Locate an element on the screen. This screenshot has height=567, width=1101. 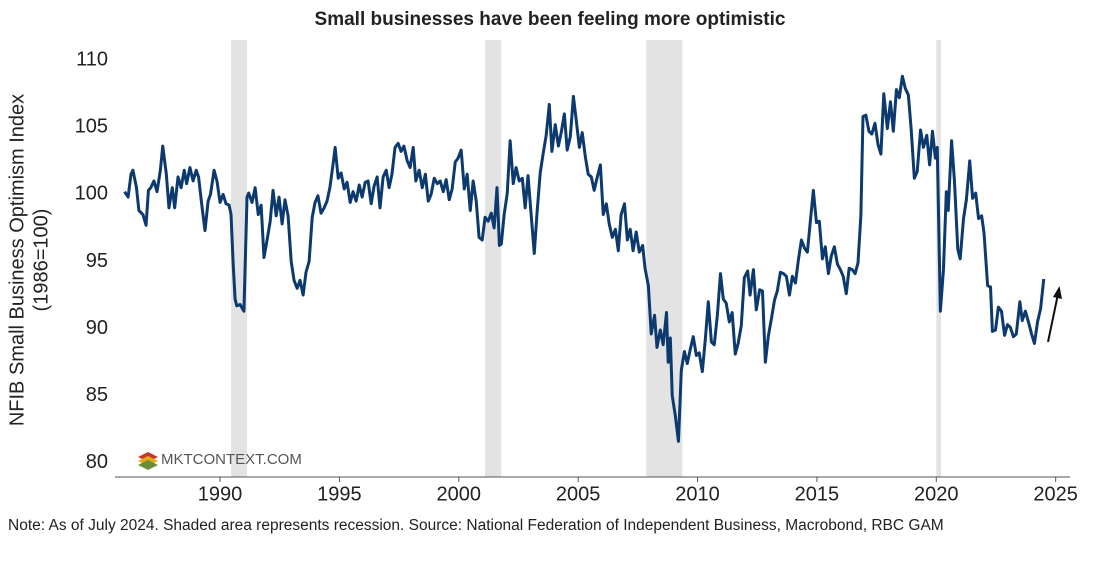
logo-layer is located at coordinates (148, 465).